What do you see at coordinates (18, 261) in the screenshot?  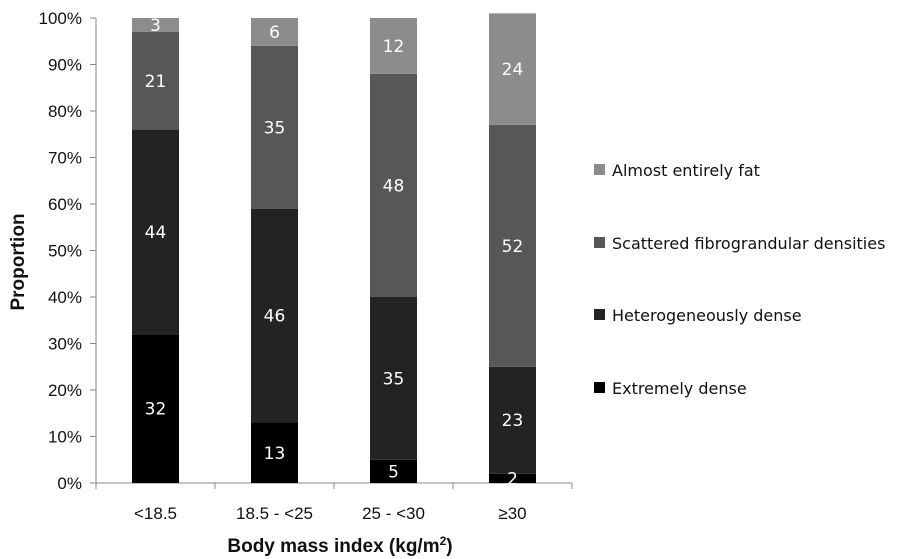 I see `y-axis-title: Proportion` at bounding box center [18, 261].